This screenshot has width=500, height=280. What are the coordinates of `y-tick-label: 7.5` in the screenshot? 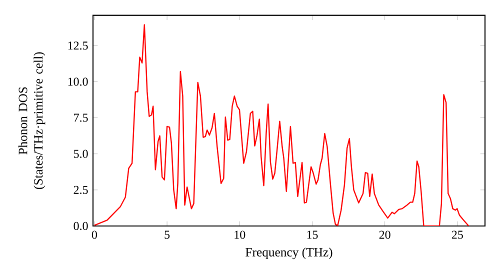 It's located at (81, 118).